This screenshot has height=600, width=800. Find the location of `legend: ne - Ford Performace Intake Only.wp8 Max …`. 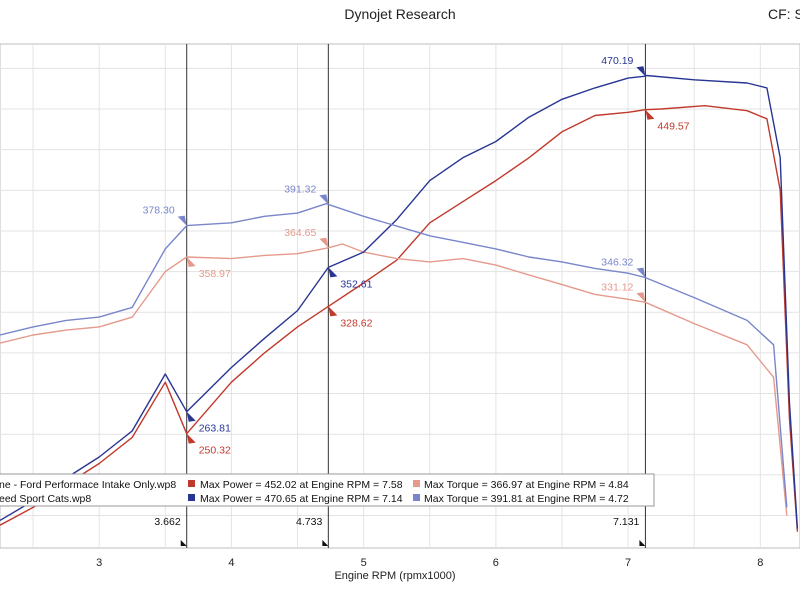

legend: ne - Ford Performace Intake Only.wp8 Max … is located at coordinates (327, 490).